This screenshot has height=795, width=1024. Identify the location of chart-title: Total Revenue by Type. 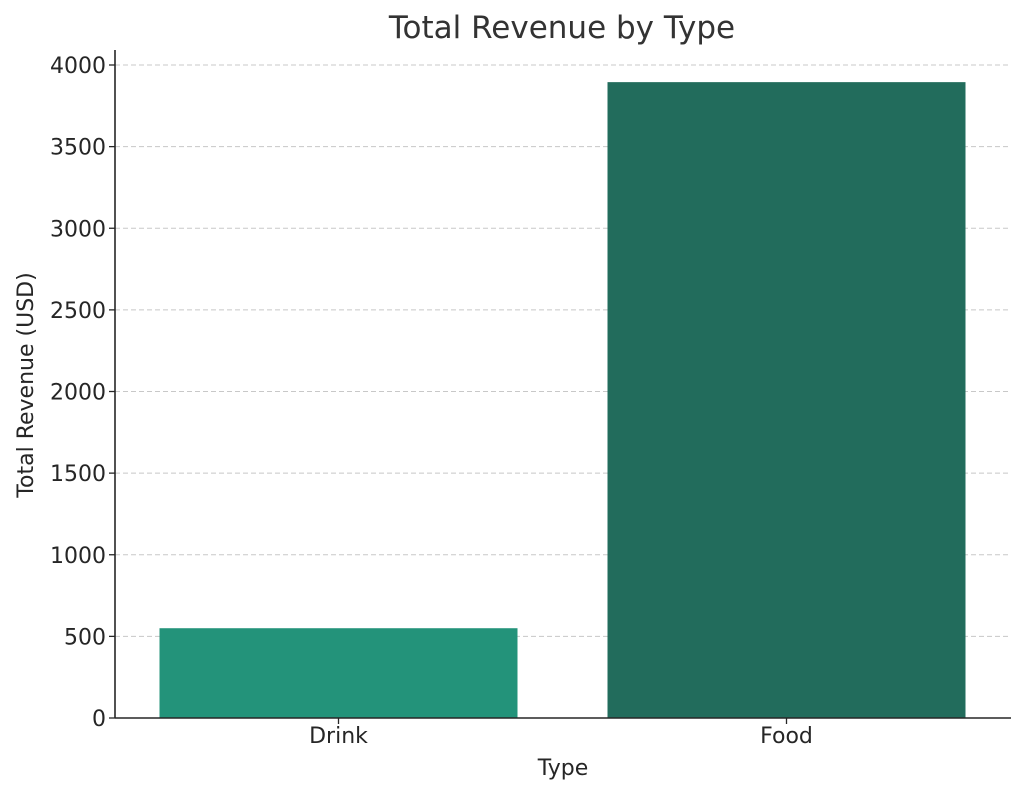
(561, 28).